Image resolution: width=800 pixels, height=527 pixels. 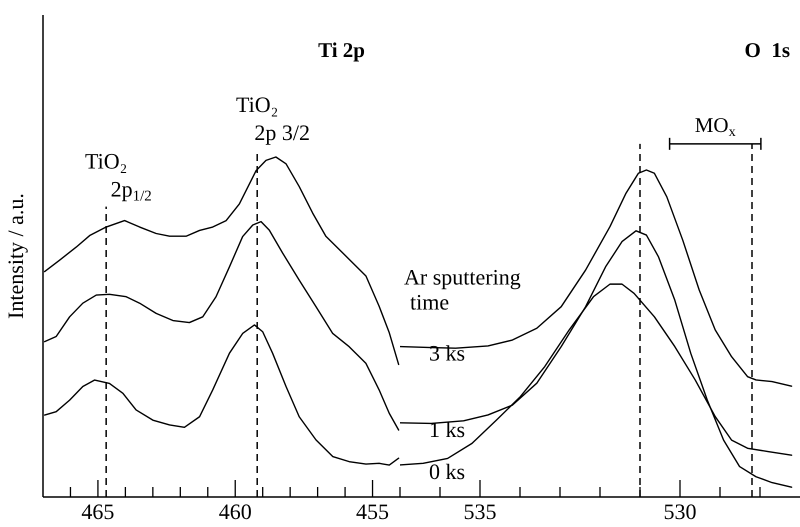 I want to click on x-tick-label: 535, so click(x=480, y=511).